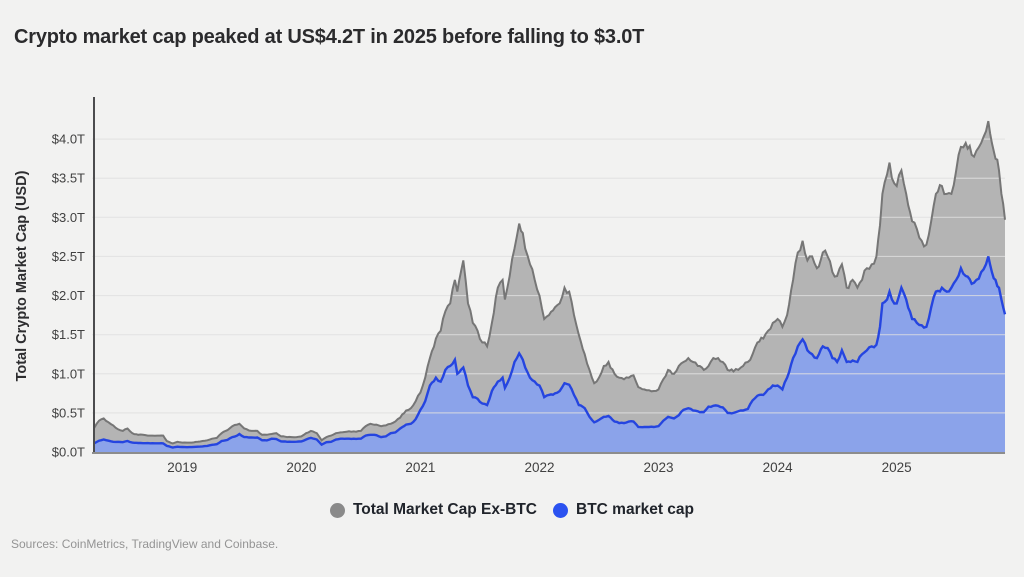  What do you see at coordinates (68, 412) in the screenshot?
I see `y-tick-label: $0.5T` at bounding box center [68, 412].